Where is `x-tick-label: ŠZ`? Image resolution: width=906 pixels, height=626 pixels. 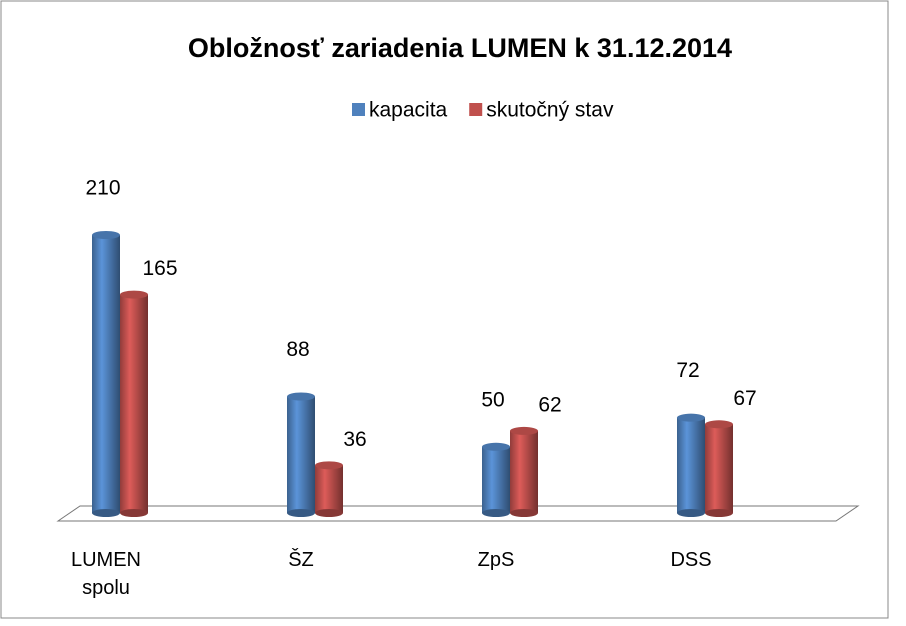
x-tick-label: ŠZ is located at coordinates (301, 560).